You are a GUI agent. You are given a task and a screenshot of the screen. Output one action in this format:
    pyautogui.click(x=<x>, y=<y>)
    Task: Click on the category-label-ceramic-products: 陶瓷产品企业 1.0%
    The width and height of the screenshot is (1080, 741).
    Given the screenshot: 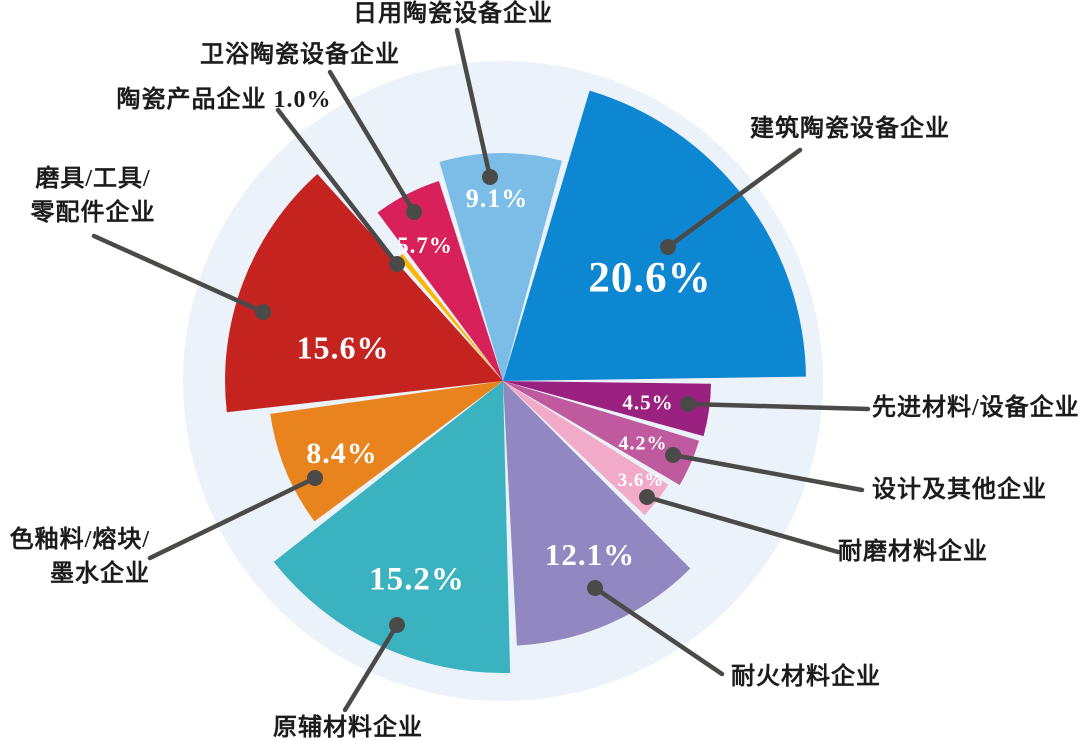 What is the action you would take?
    pyautogui.click(x=224, y=100)
    